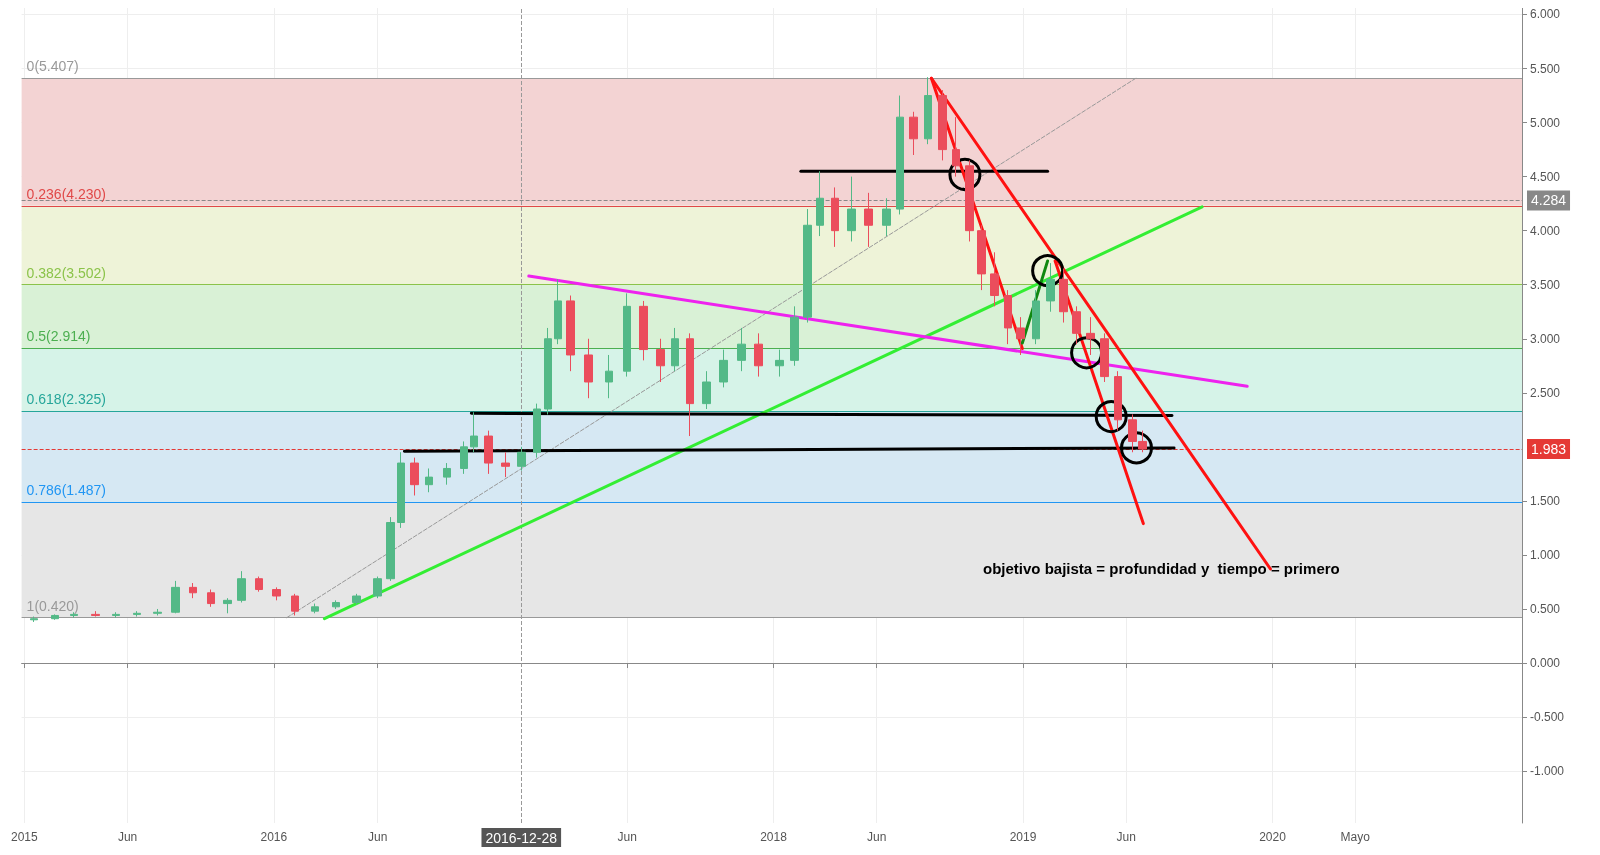 Image resolution: width=1600 pixels, height=855 pixels. I want to click on y-tick-label: 6.000, so click(1545, 14).